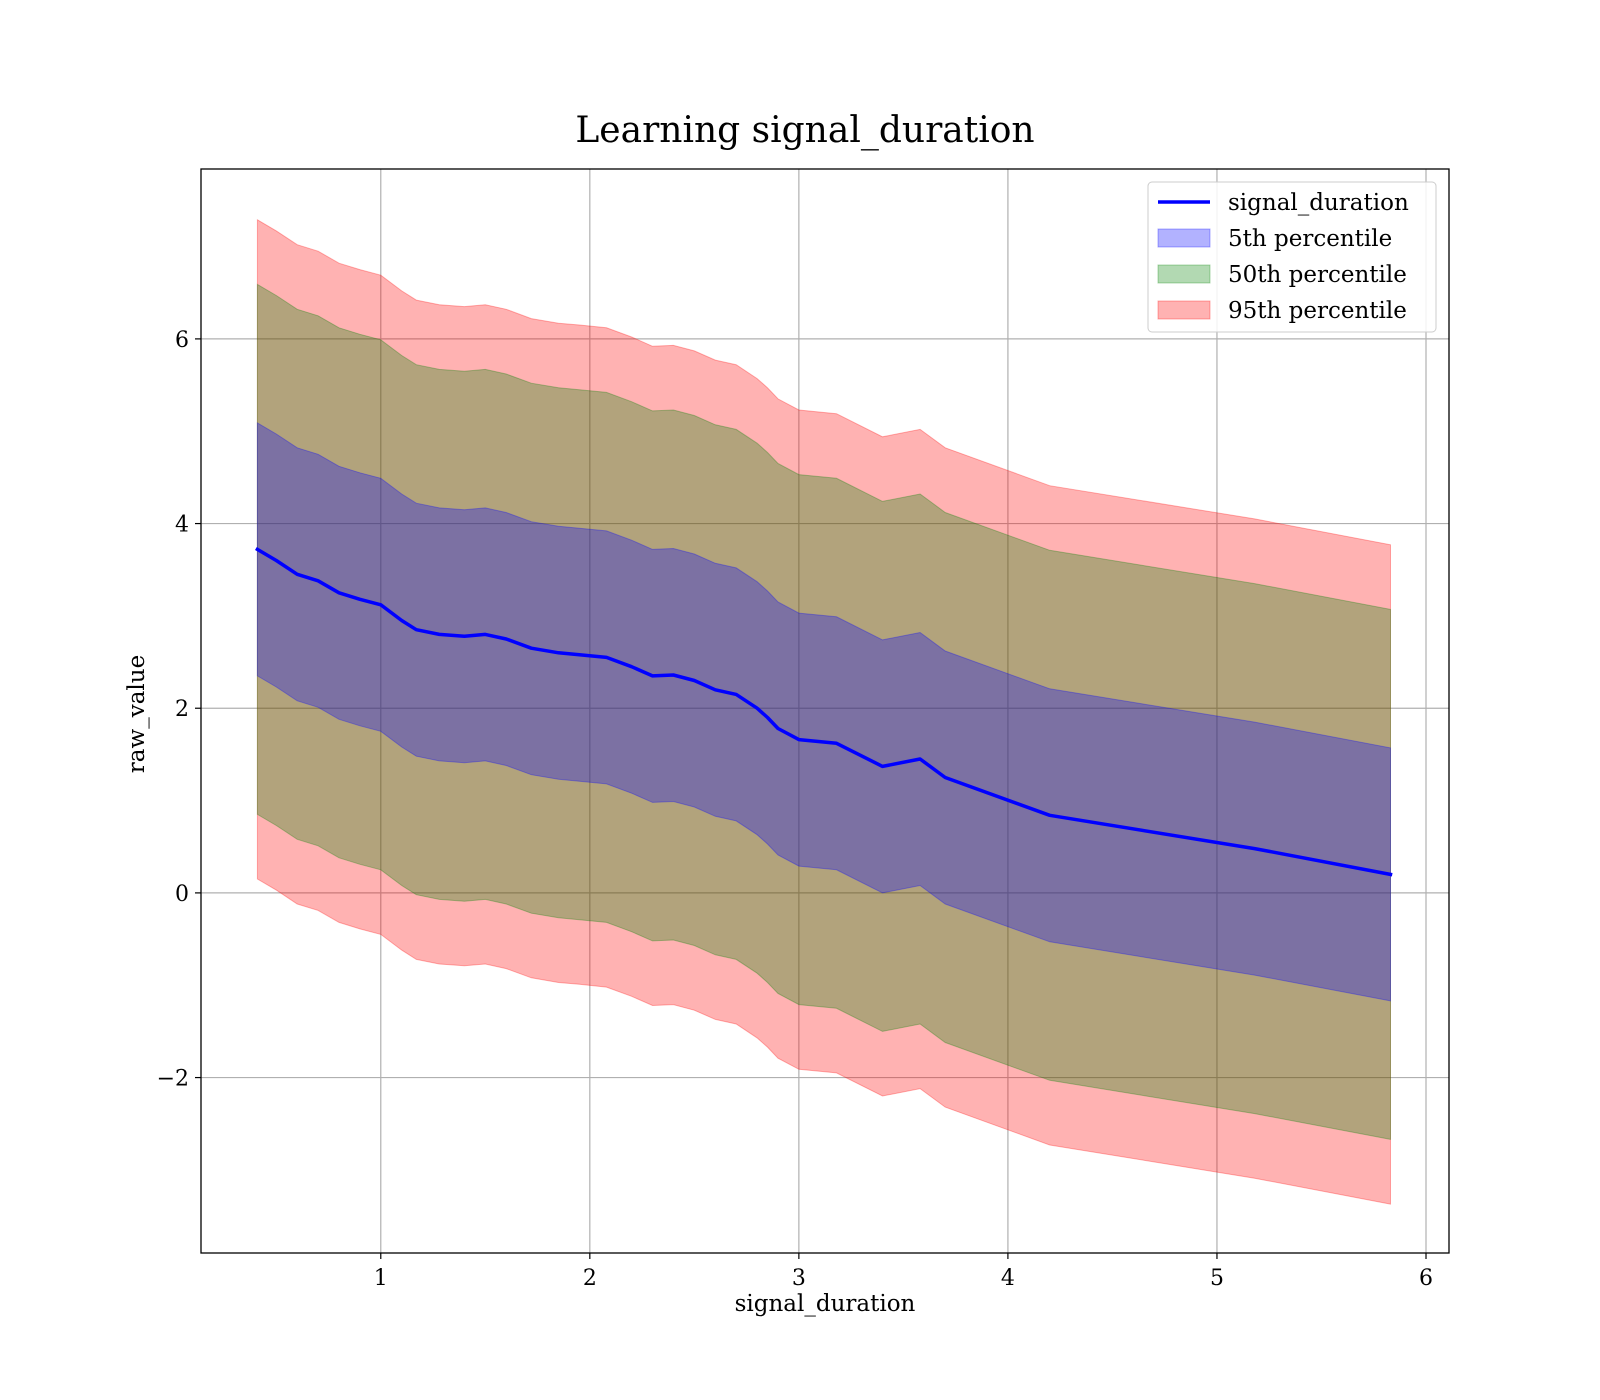 Image resolution: width=1600 pixels, height=1400 pixels. I want to click on chart-title: Learning signal_duration, so click(804, 130).